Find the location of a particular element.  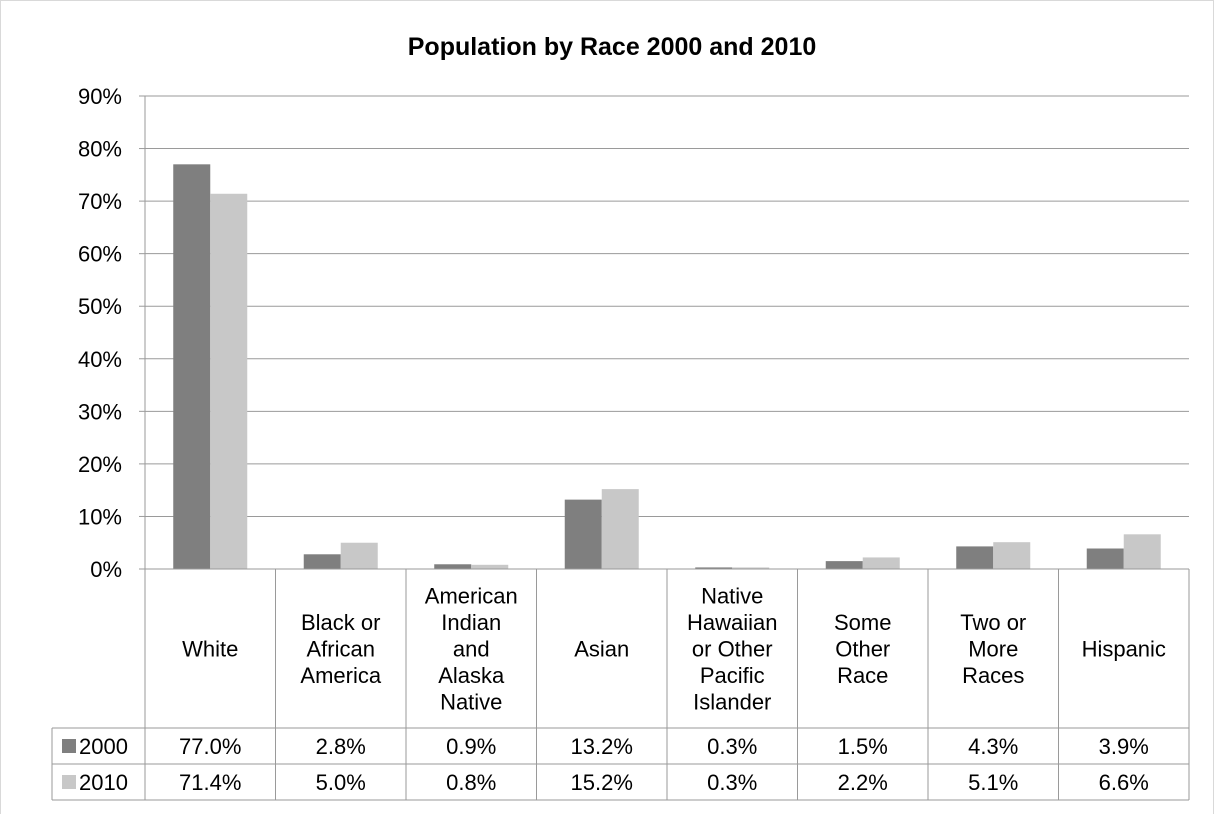

category-label-black-or-african-america: Black or African America is located at coordinates (340, 649).